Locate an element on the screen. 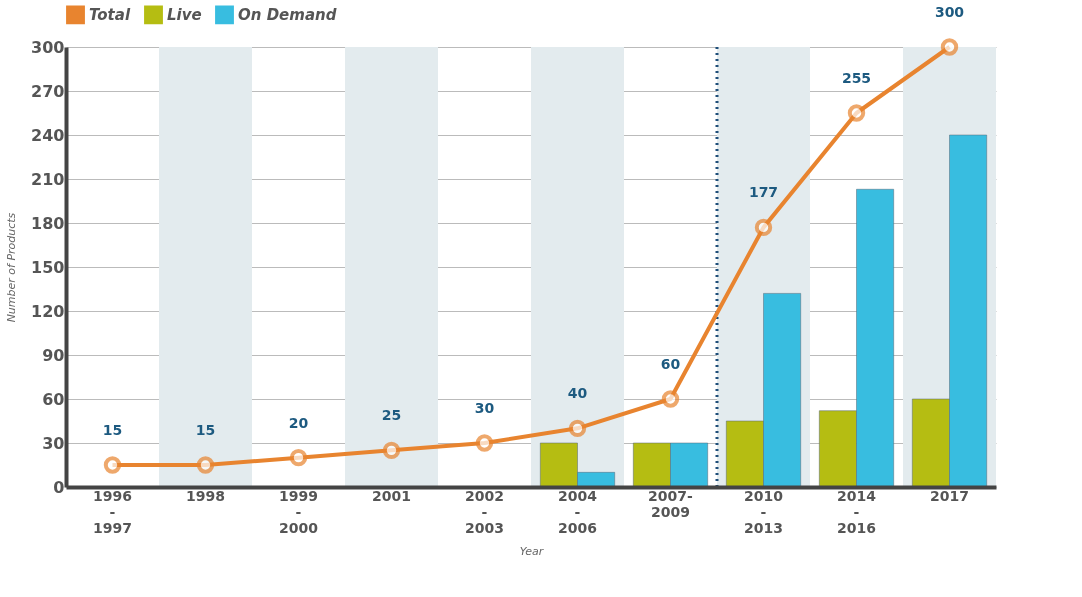 Image resolution: width=1082 pixels, height=597 pixels. y-tick-label: 300 is located at coordinates (48, 47).